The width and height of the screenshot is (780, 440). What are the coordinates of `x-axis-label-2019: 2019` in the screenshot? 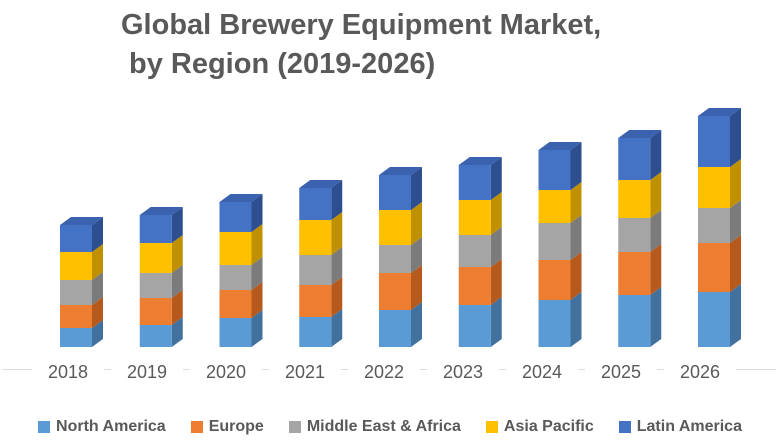 It's located at (147, 373).